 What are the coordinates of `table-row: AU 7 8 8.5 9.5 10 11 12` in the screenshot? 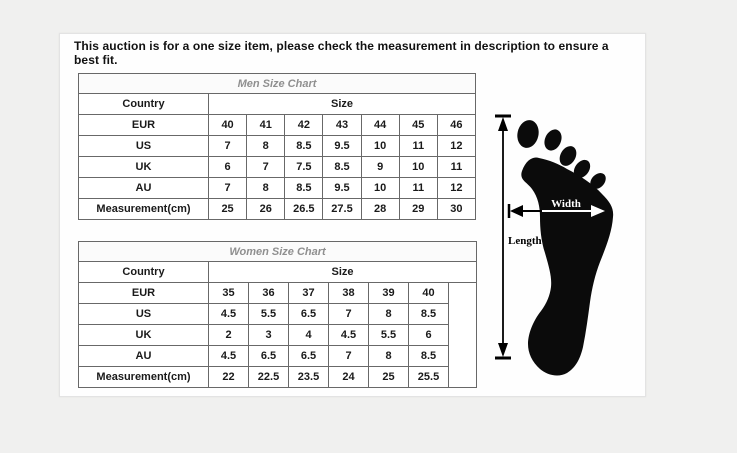 It's located at (277, 188).